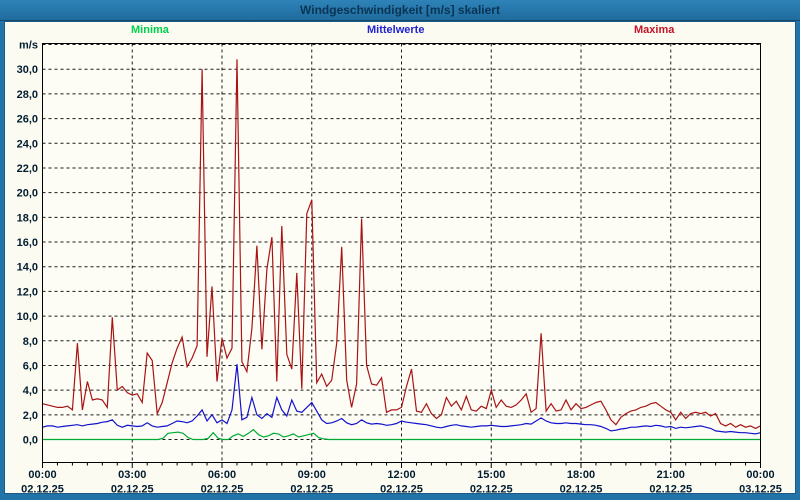 This screenshot has width=800, height=500. What do you see at coordinates (132, 475) in the screenshot?
I see `x-tick-time-label: 03:00` at bounding box center [132, 475].